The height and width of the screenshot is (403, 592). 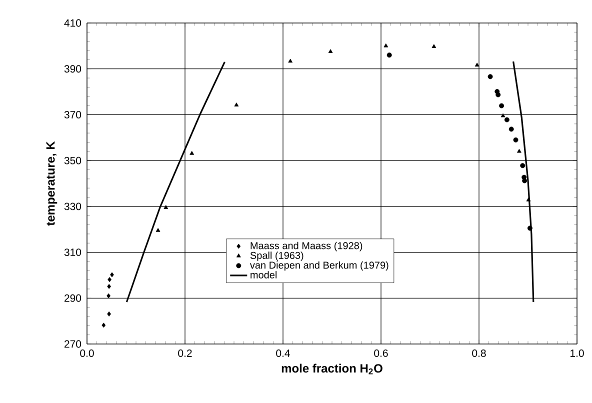 I want to click on y-tick-label: 410, so click(x=73, y=23).